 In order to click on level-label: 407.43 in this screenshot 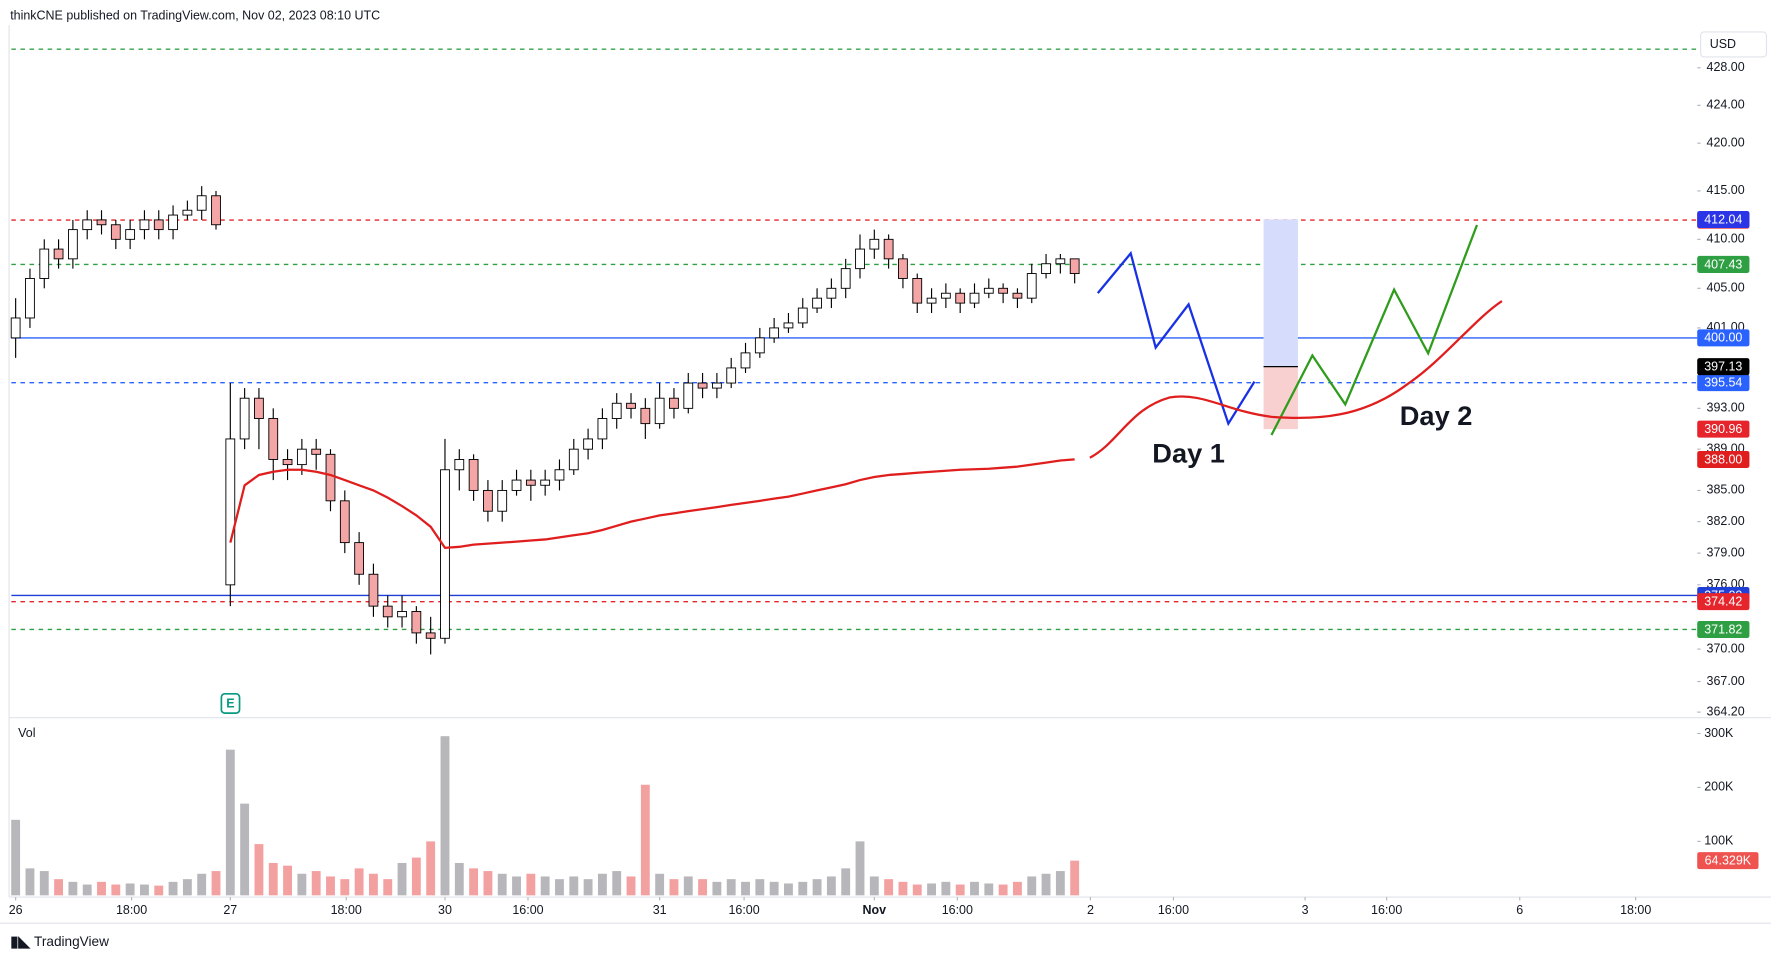, I will do `click(1723, 264)`.